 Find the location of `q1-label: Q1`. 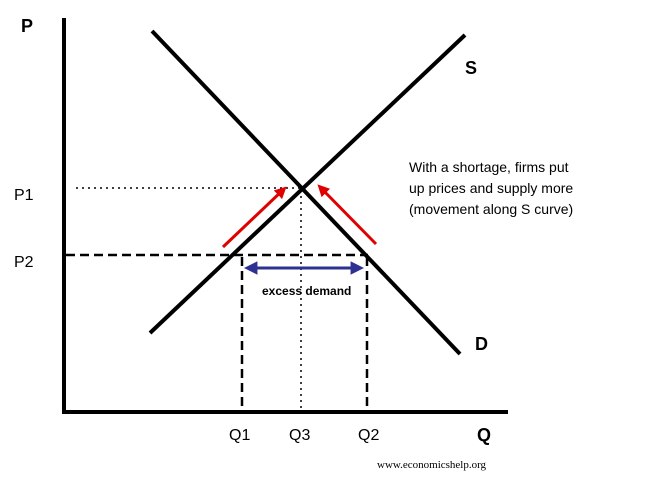

q1-label: Q1 is located at coordinates (239, 435).